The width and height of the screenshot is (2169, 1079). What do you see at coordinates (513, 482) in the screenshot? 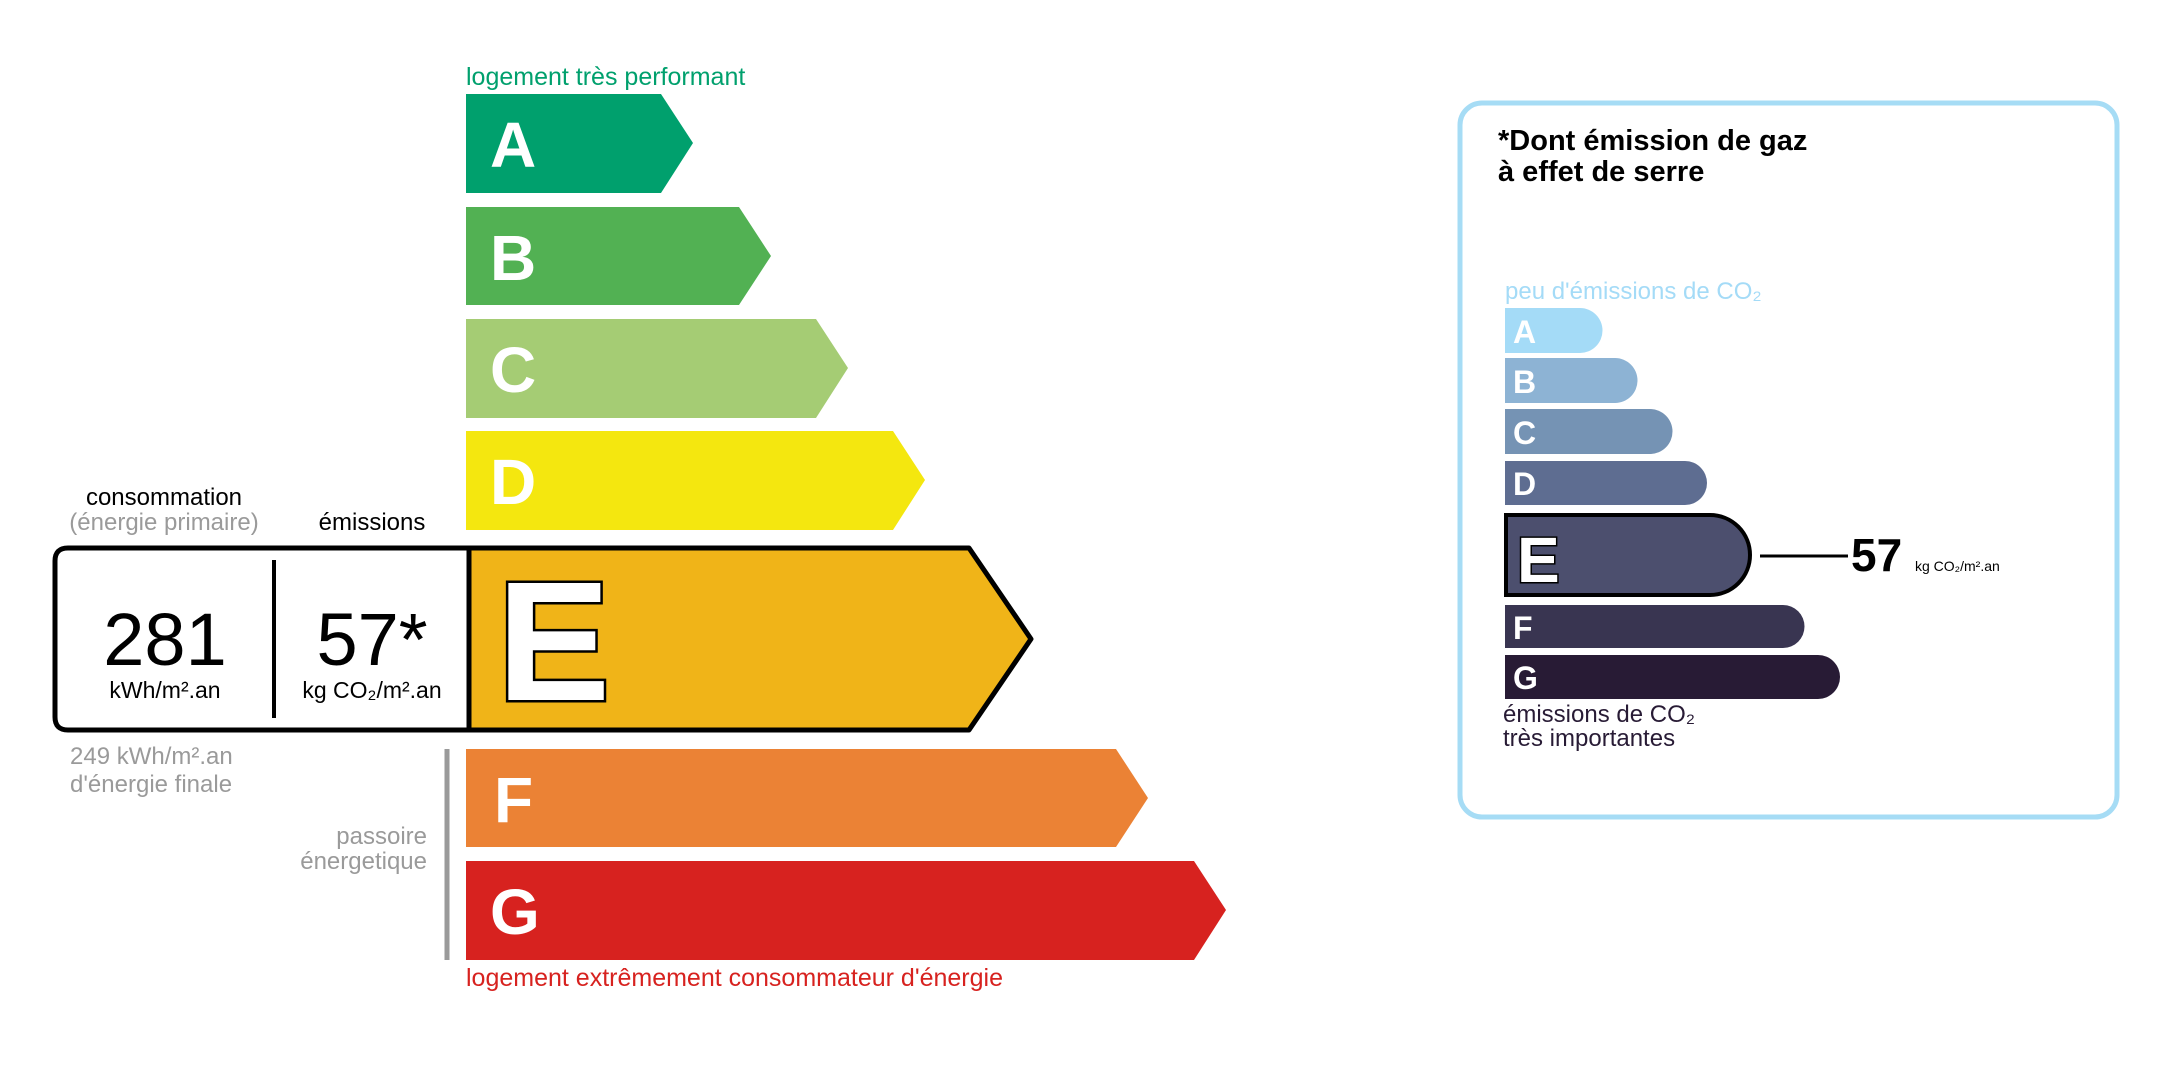
I see `energy-letter: D` at bounding box center [513, 482].